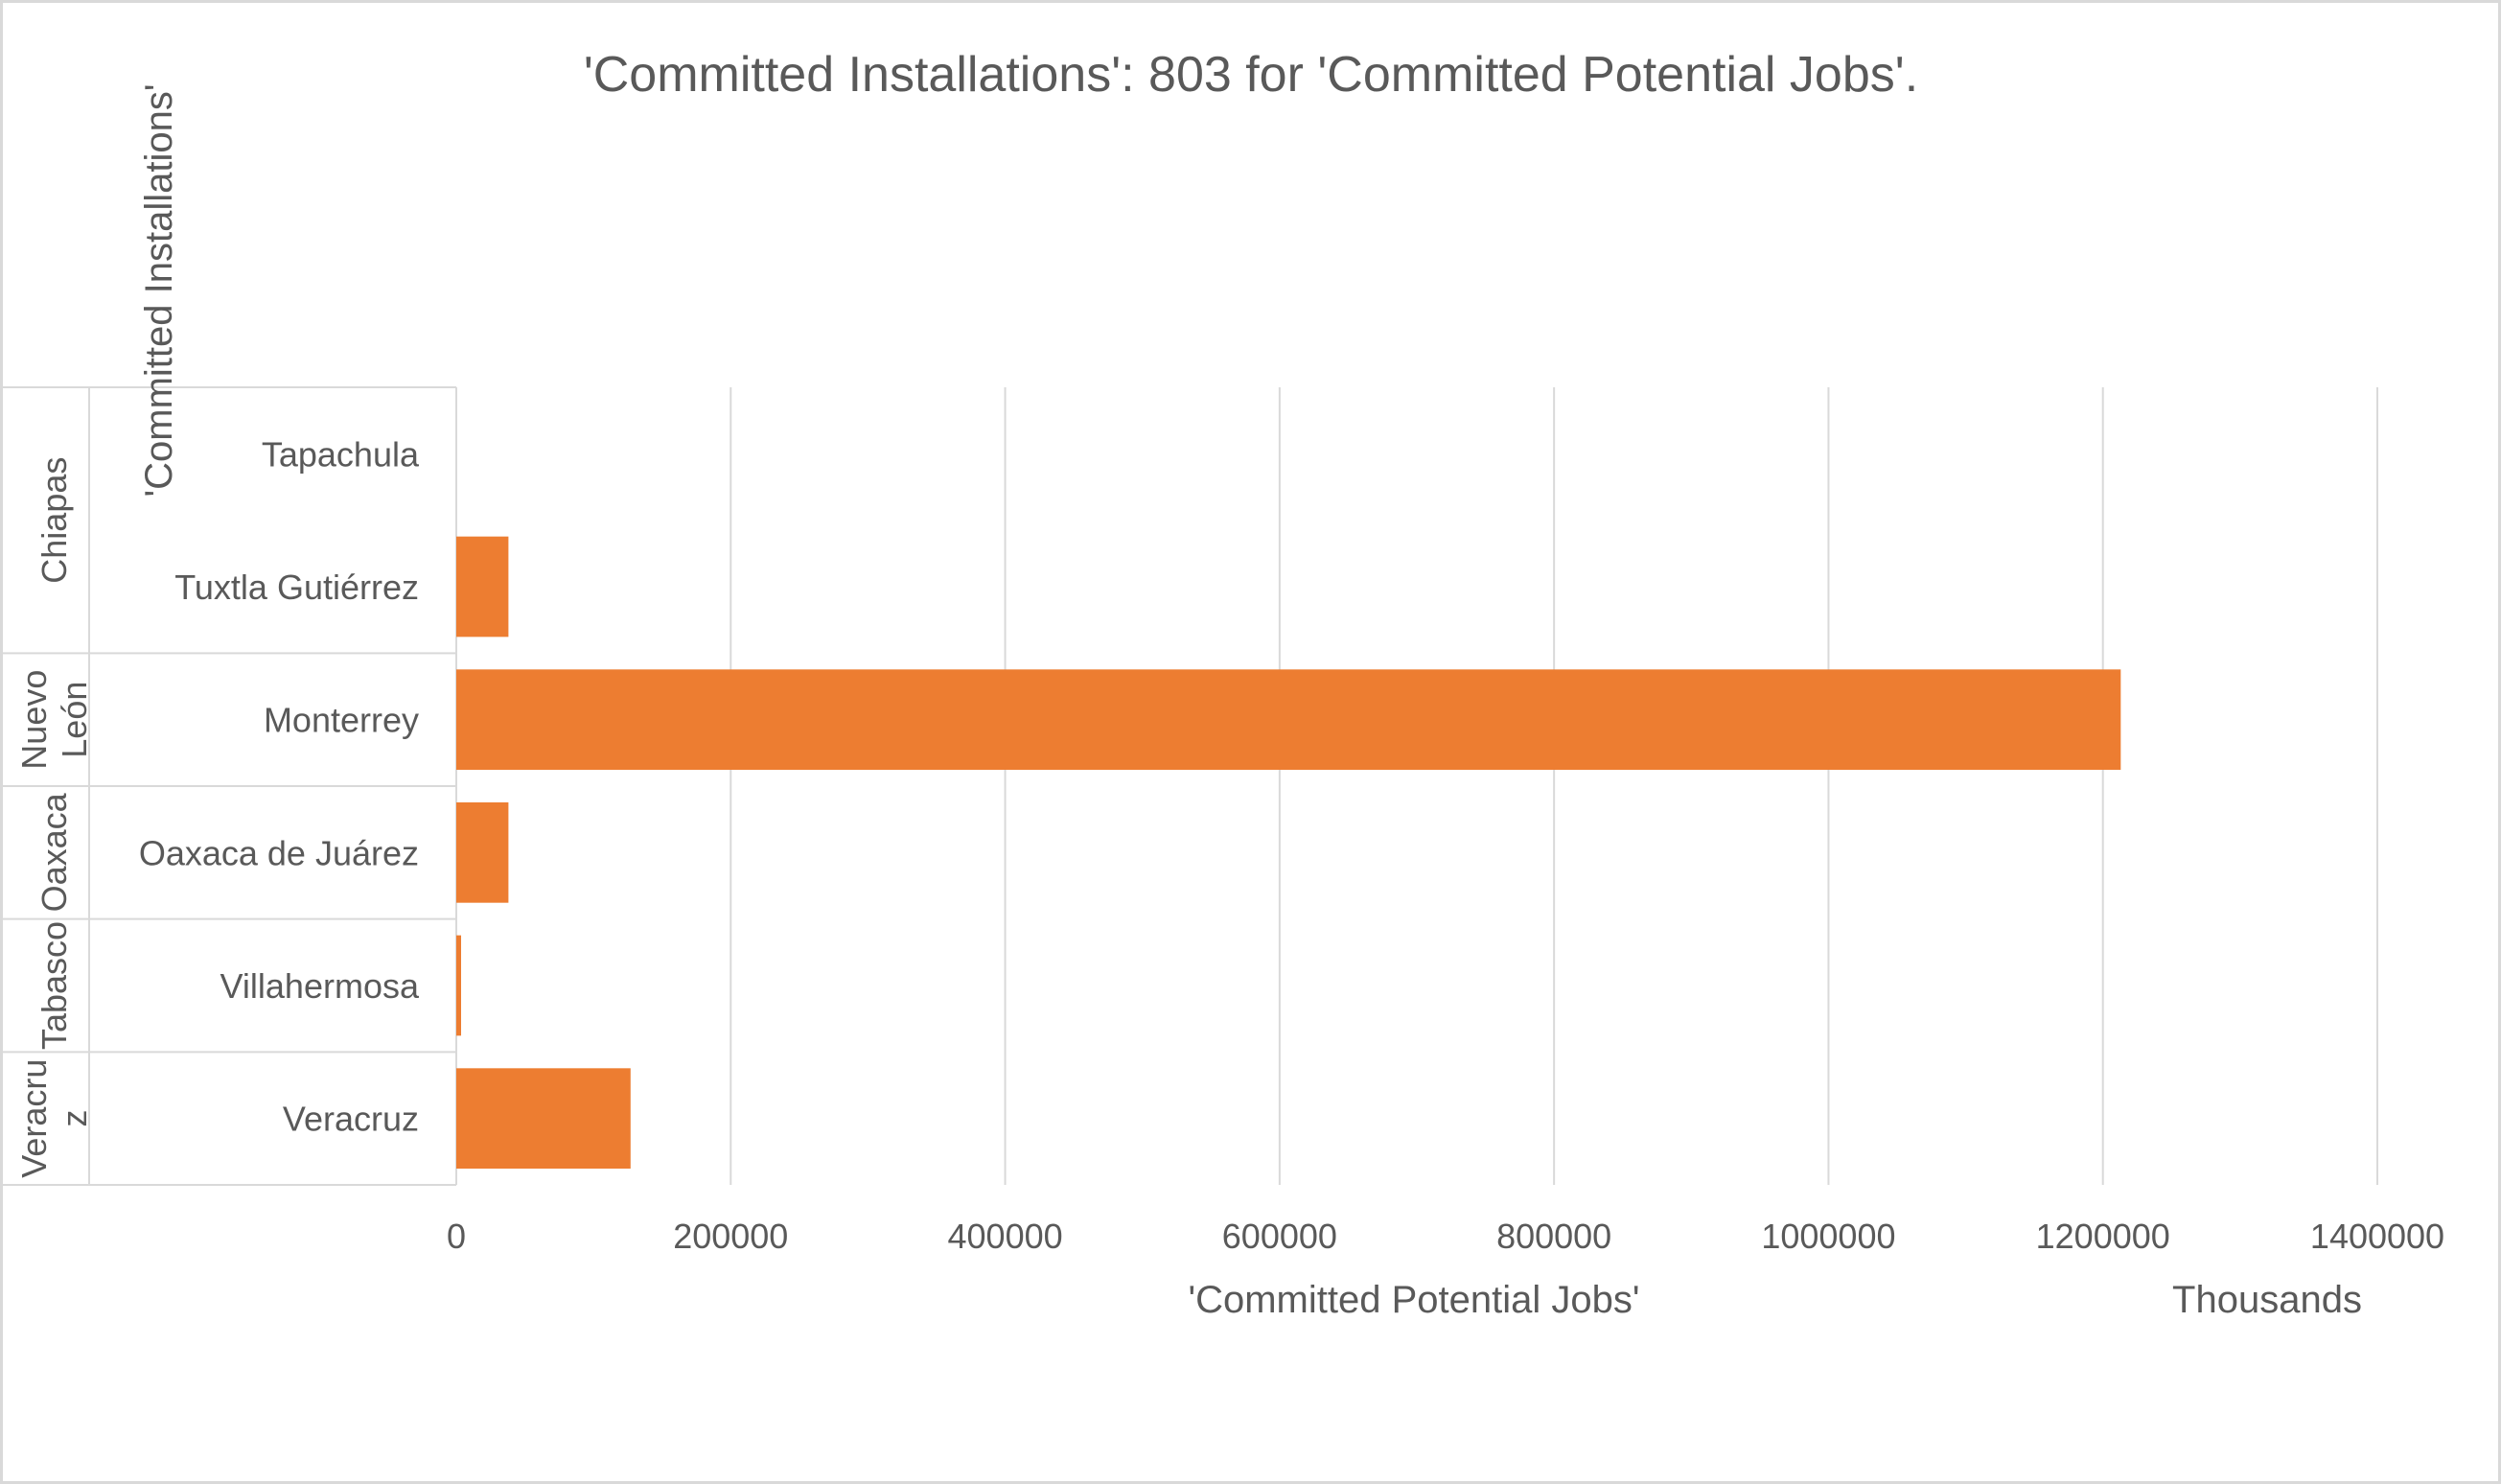 Image resolution: width=2501 pixels, height=1484 pixels. Describe the element at coordinates (159, 291) in the screenshot. I see `y-axis-title: 'Committed Installations'` at that location.